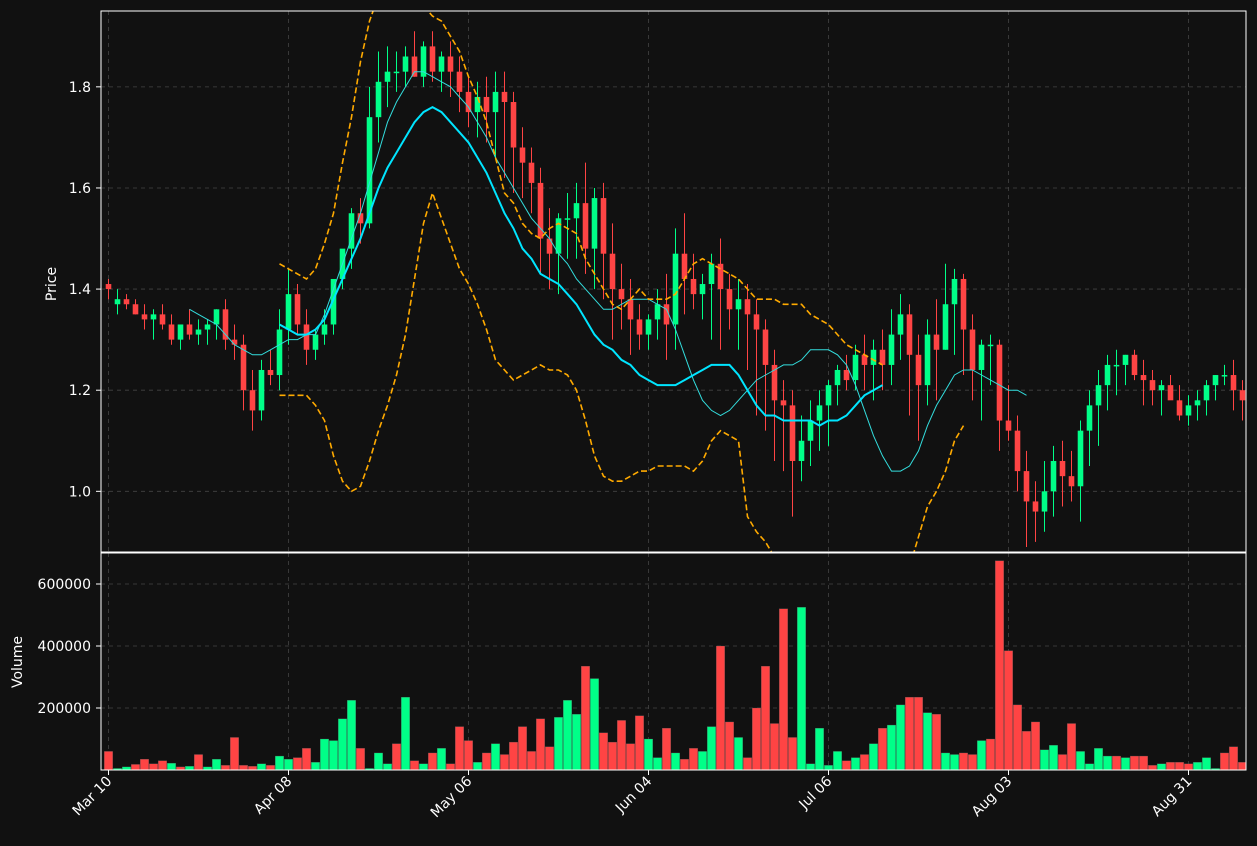 The width and height of the screenshot is (1257, 846). What do you see at coordinates (18, 662) in the screenshot?
I see `volume-axis-label: Volume` at bounding box center [18, 662].